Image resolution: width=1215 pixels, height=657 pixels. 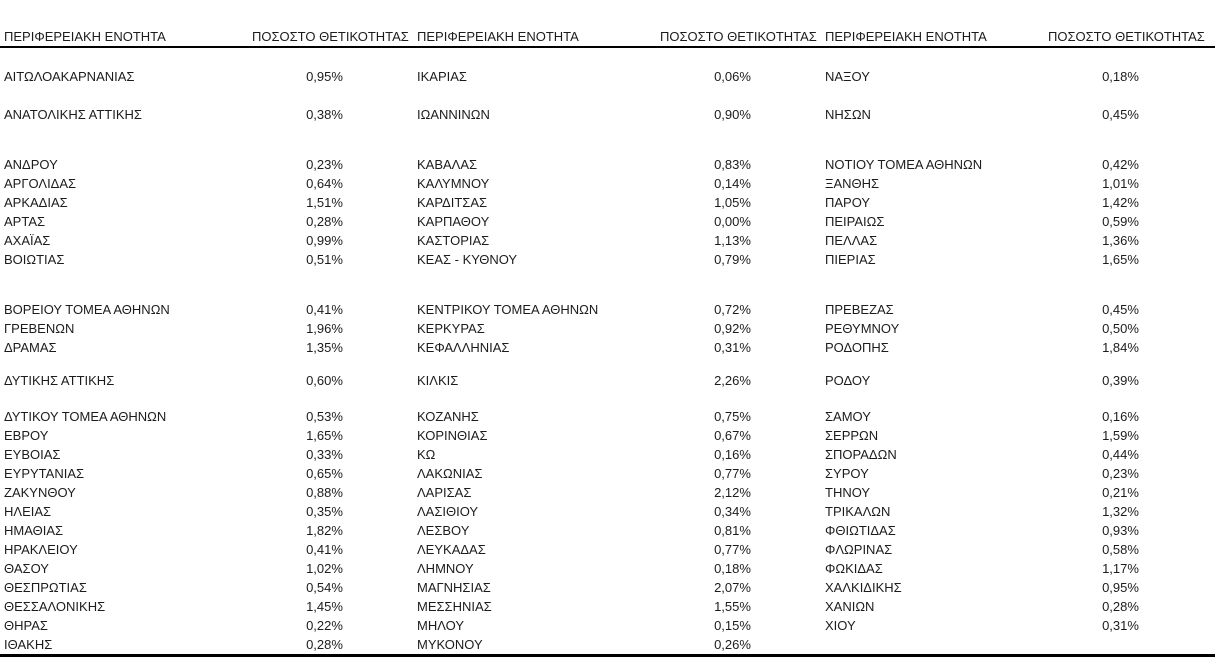 What do you see at coordinates (1016, 473) in the screenshot?
I see `row-group-3: ΣΥΡΟΥ 0,23%` at bounding box center [1016, 473].